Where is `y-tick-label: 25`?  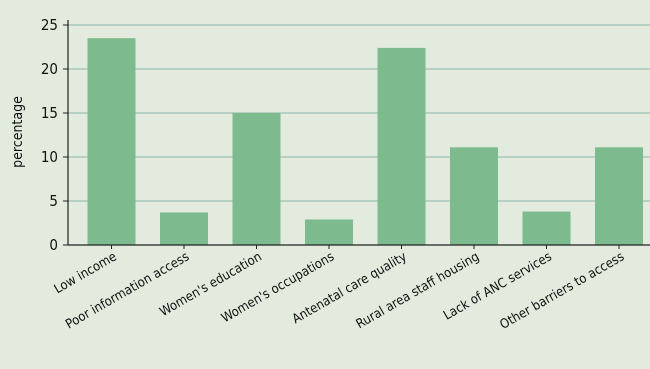 y-tick-label: 25 is located at coordinates (49, 25).